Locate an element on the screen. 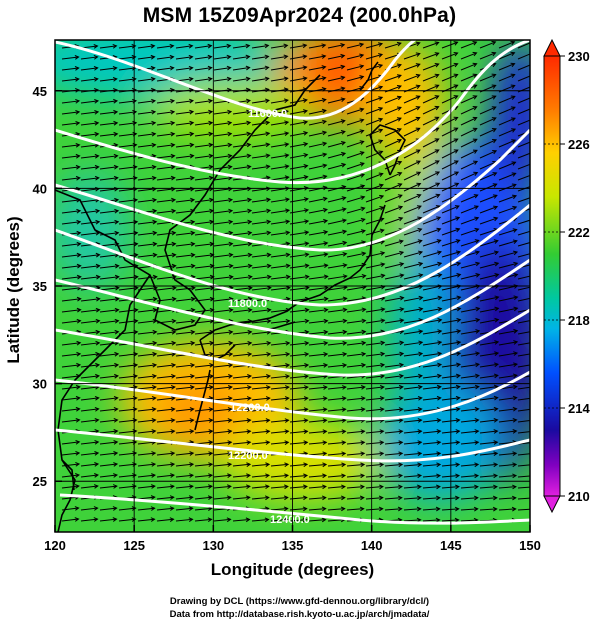  colorbar-tick-label: 222 is located at coordinates (579, 232).